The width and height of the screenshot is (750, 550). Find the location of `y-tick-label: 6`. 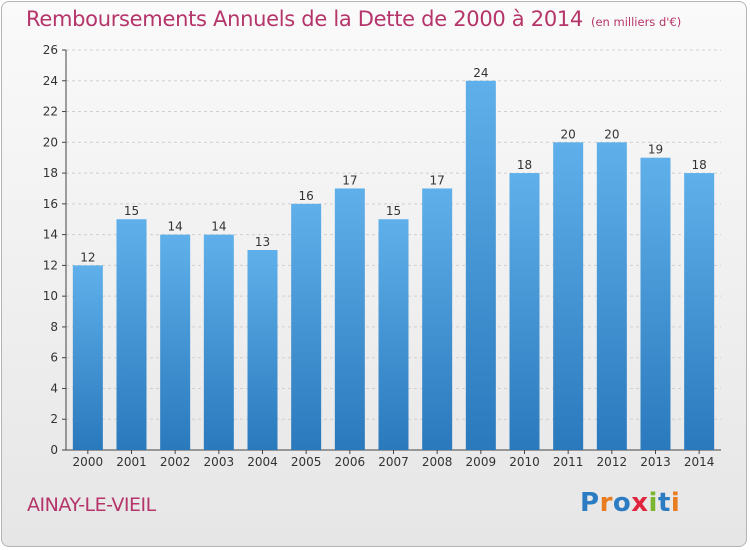

y-tick-label: 6 is located at coordinates (54, 358).